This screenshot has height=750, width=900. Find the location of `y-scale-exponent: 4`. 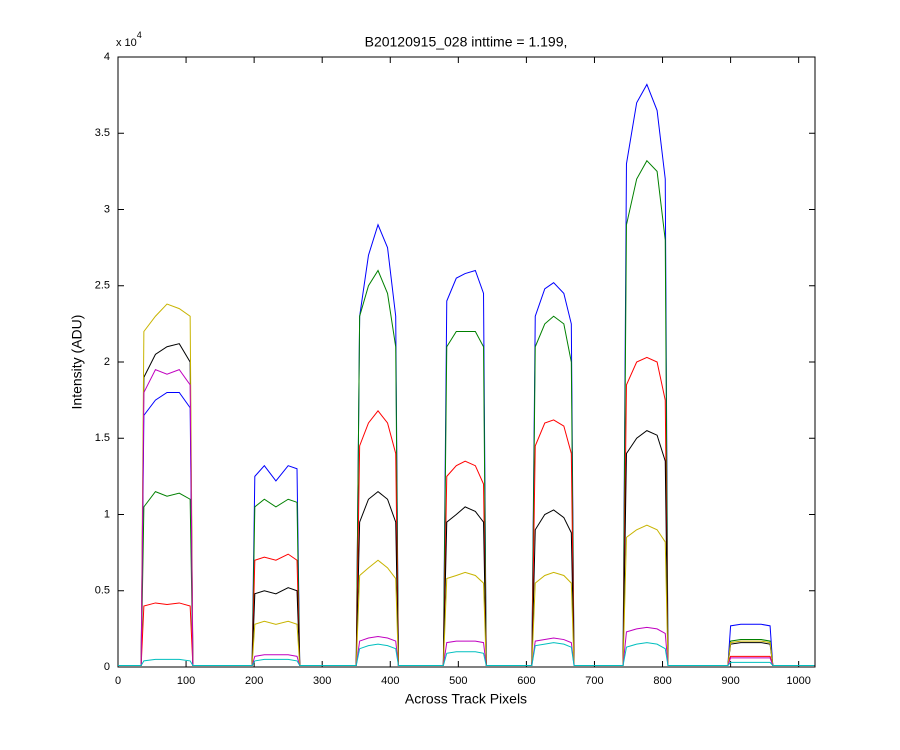

y-scale-exponent: 4 is located at coordinates (139, 35).